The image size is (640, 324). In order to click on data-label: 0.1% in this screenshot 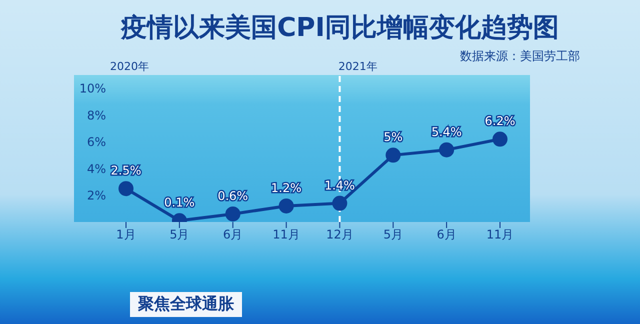, I will do `click(179, 203)`.